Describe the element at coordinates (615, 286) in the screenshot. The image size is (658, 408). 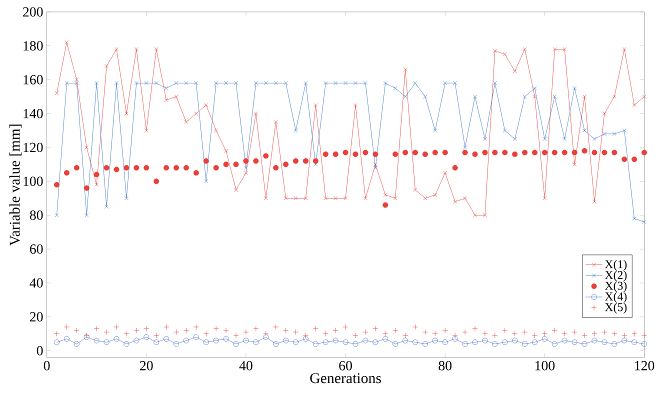
I see `legend-label: X(3)` at that location.